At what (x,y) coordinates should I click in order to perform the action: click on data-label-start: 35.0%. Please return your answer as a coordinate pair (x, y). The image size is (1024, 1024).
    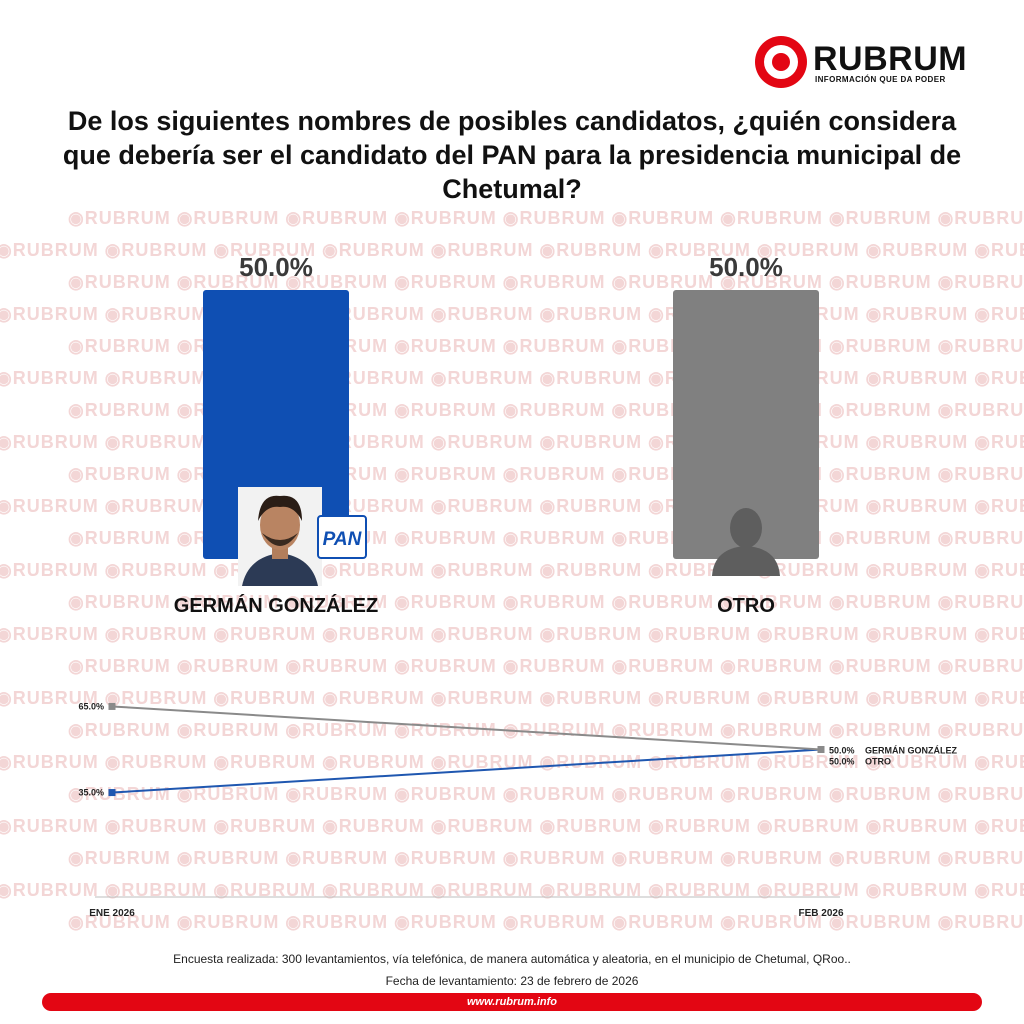
    Looking at the image, I should click on (91, 793).